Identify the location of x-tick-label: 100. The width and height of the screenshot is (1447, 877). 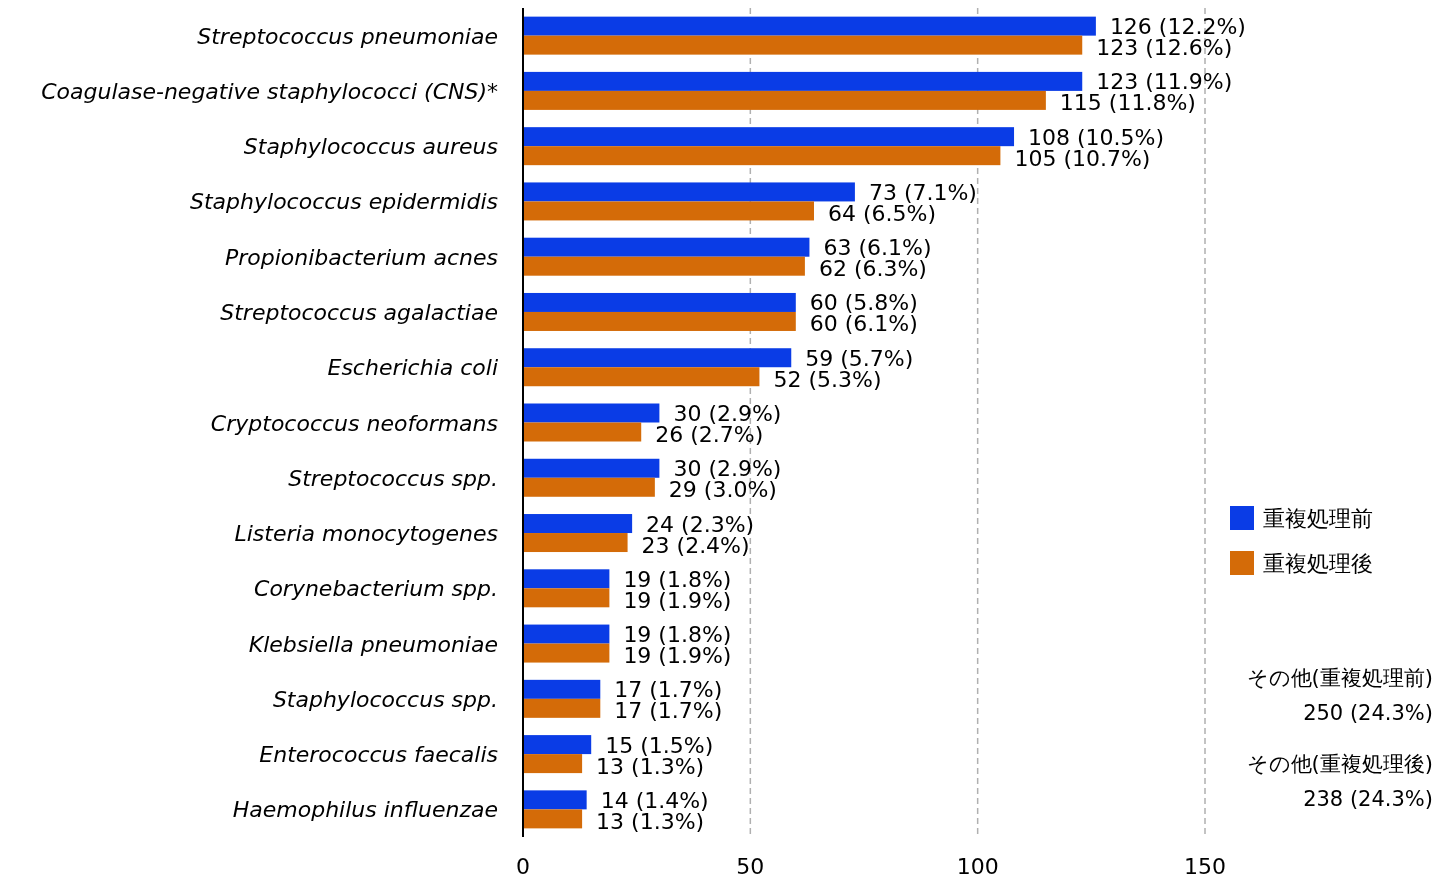
(977, 865).